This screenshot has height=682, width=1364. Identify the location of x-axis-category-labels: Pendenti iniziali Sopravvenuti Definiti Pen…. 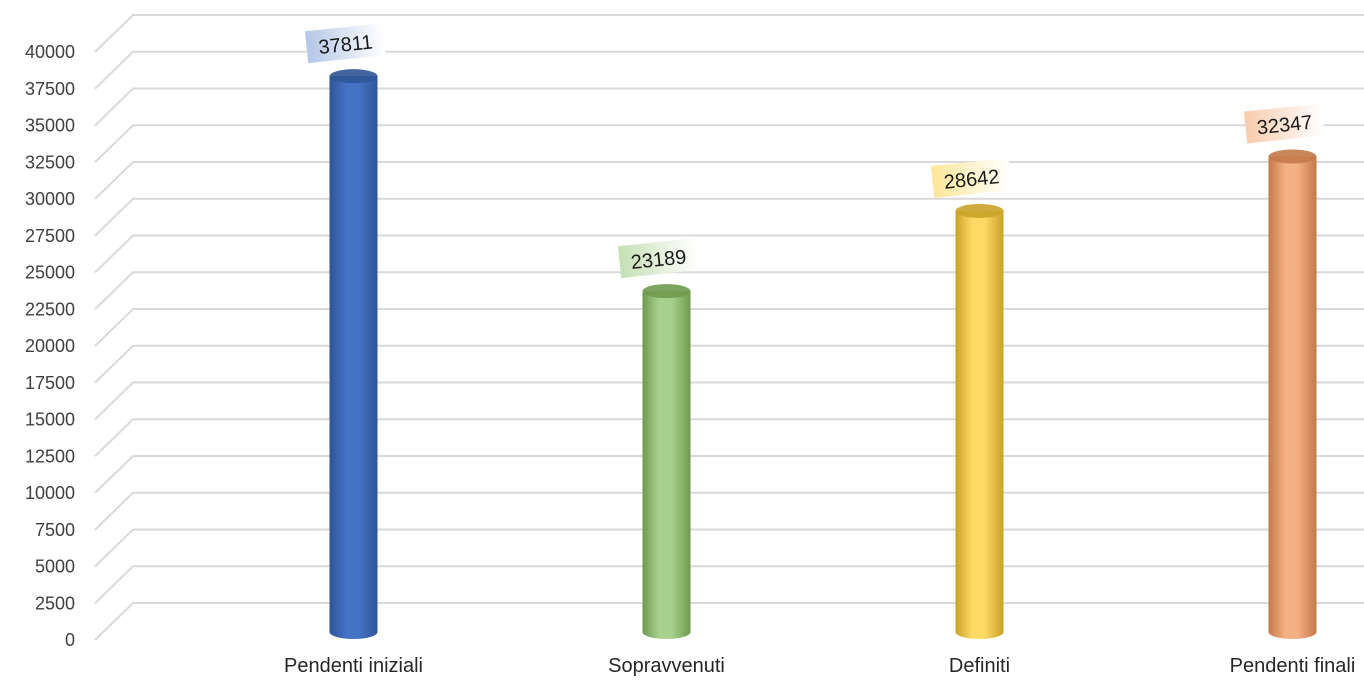
(819, 666).